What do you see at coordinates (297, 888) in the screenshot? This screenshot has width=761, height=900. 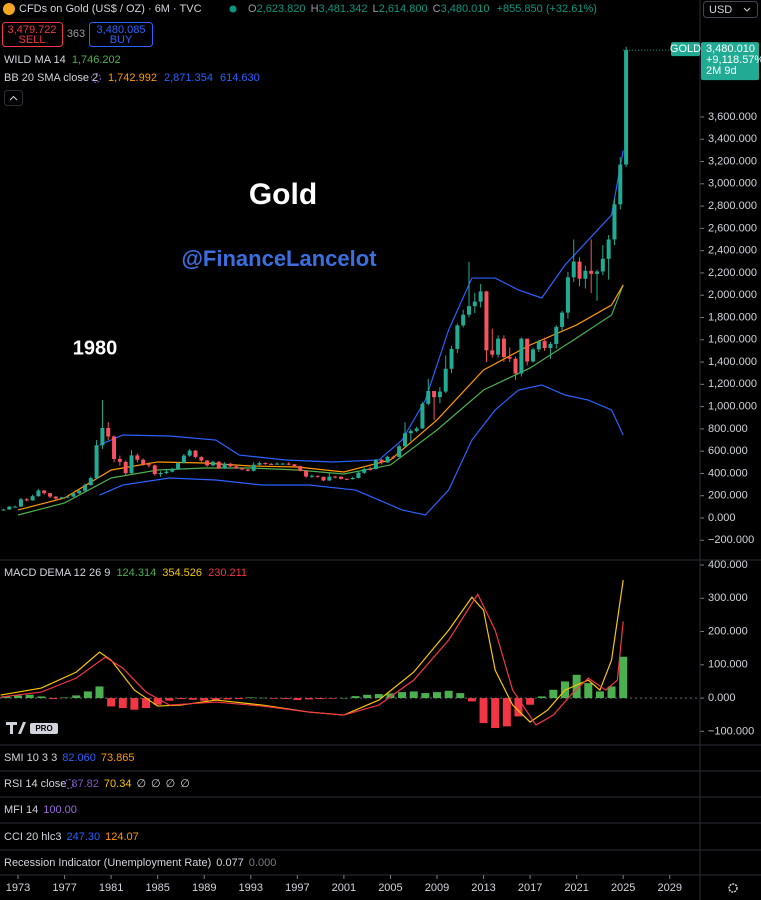 I see `x-tick-label: 1997` at bounding box center [297, 888].